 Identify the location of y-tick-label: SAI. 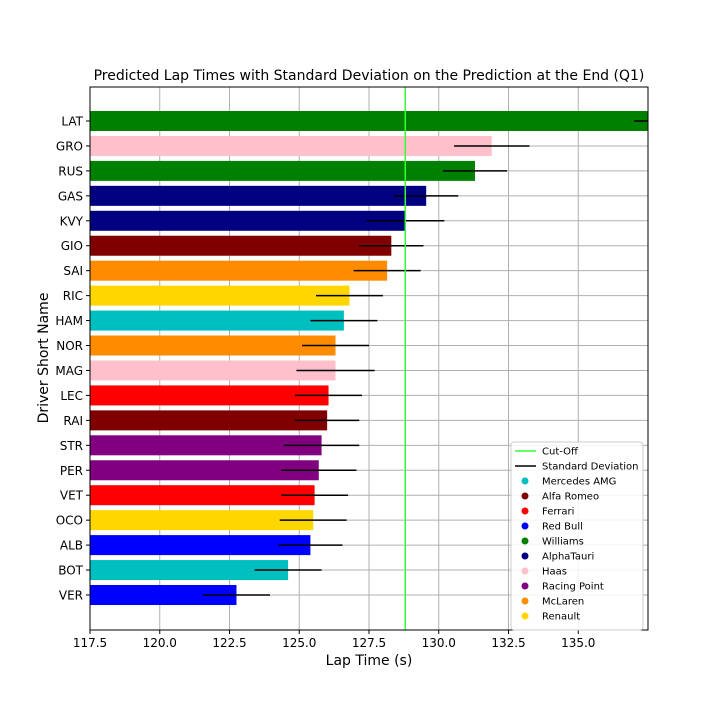
(73, 271).